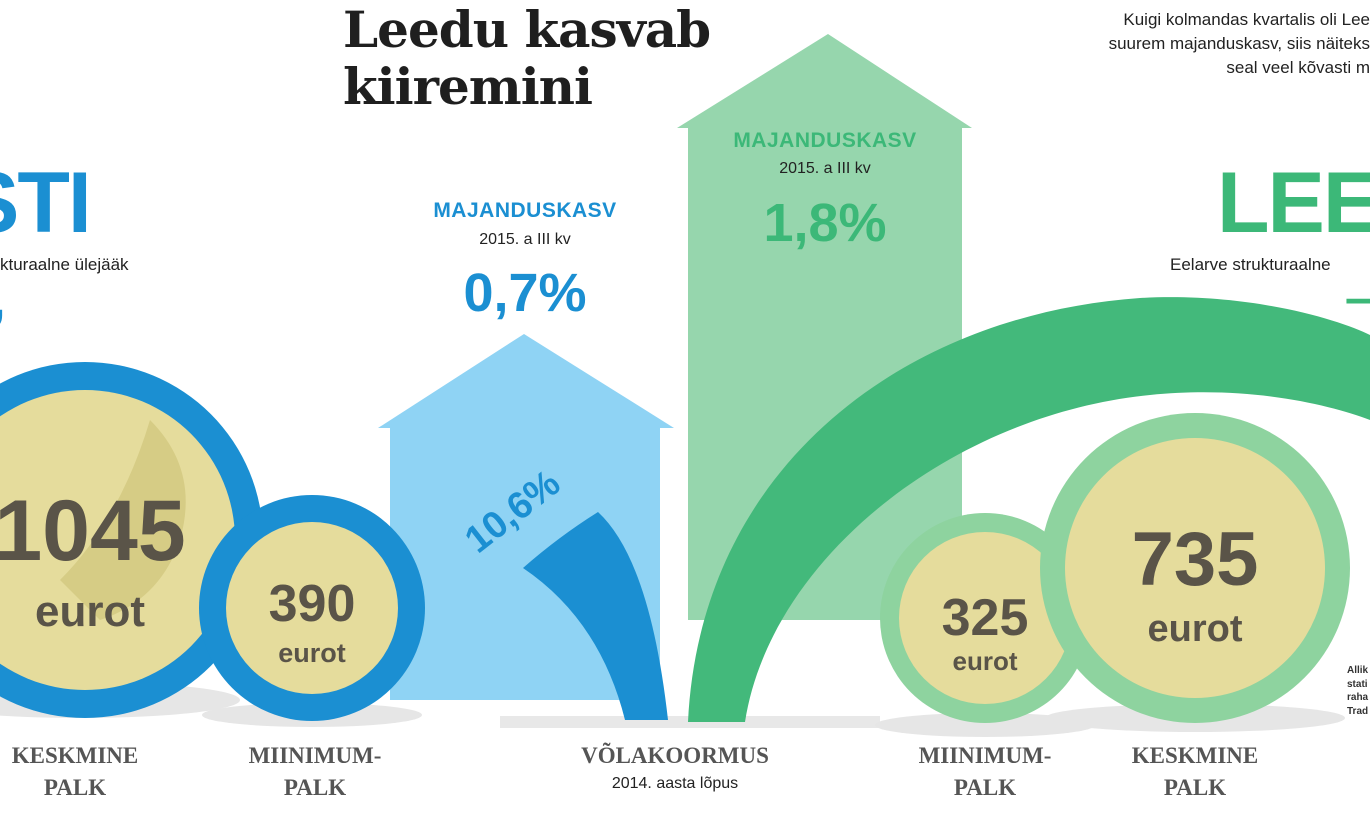 The height and width of the screenshot is (820, 1370). I want to click on estonia-min-wage-value: 390, so click(312, 604).